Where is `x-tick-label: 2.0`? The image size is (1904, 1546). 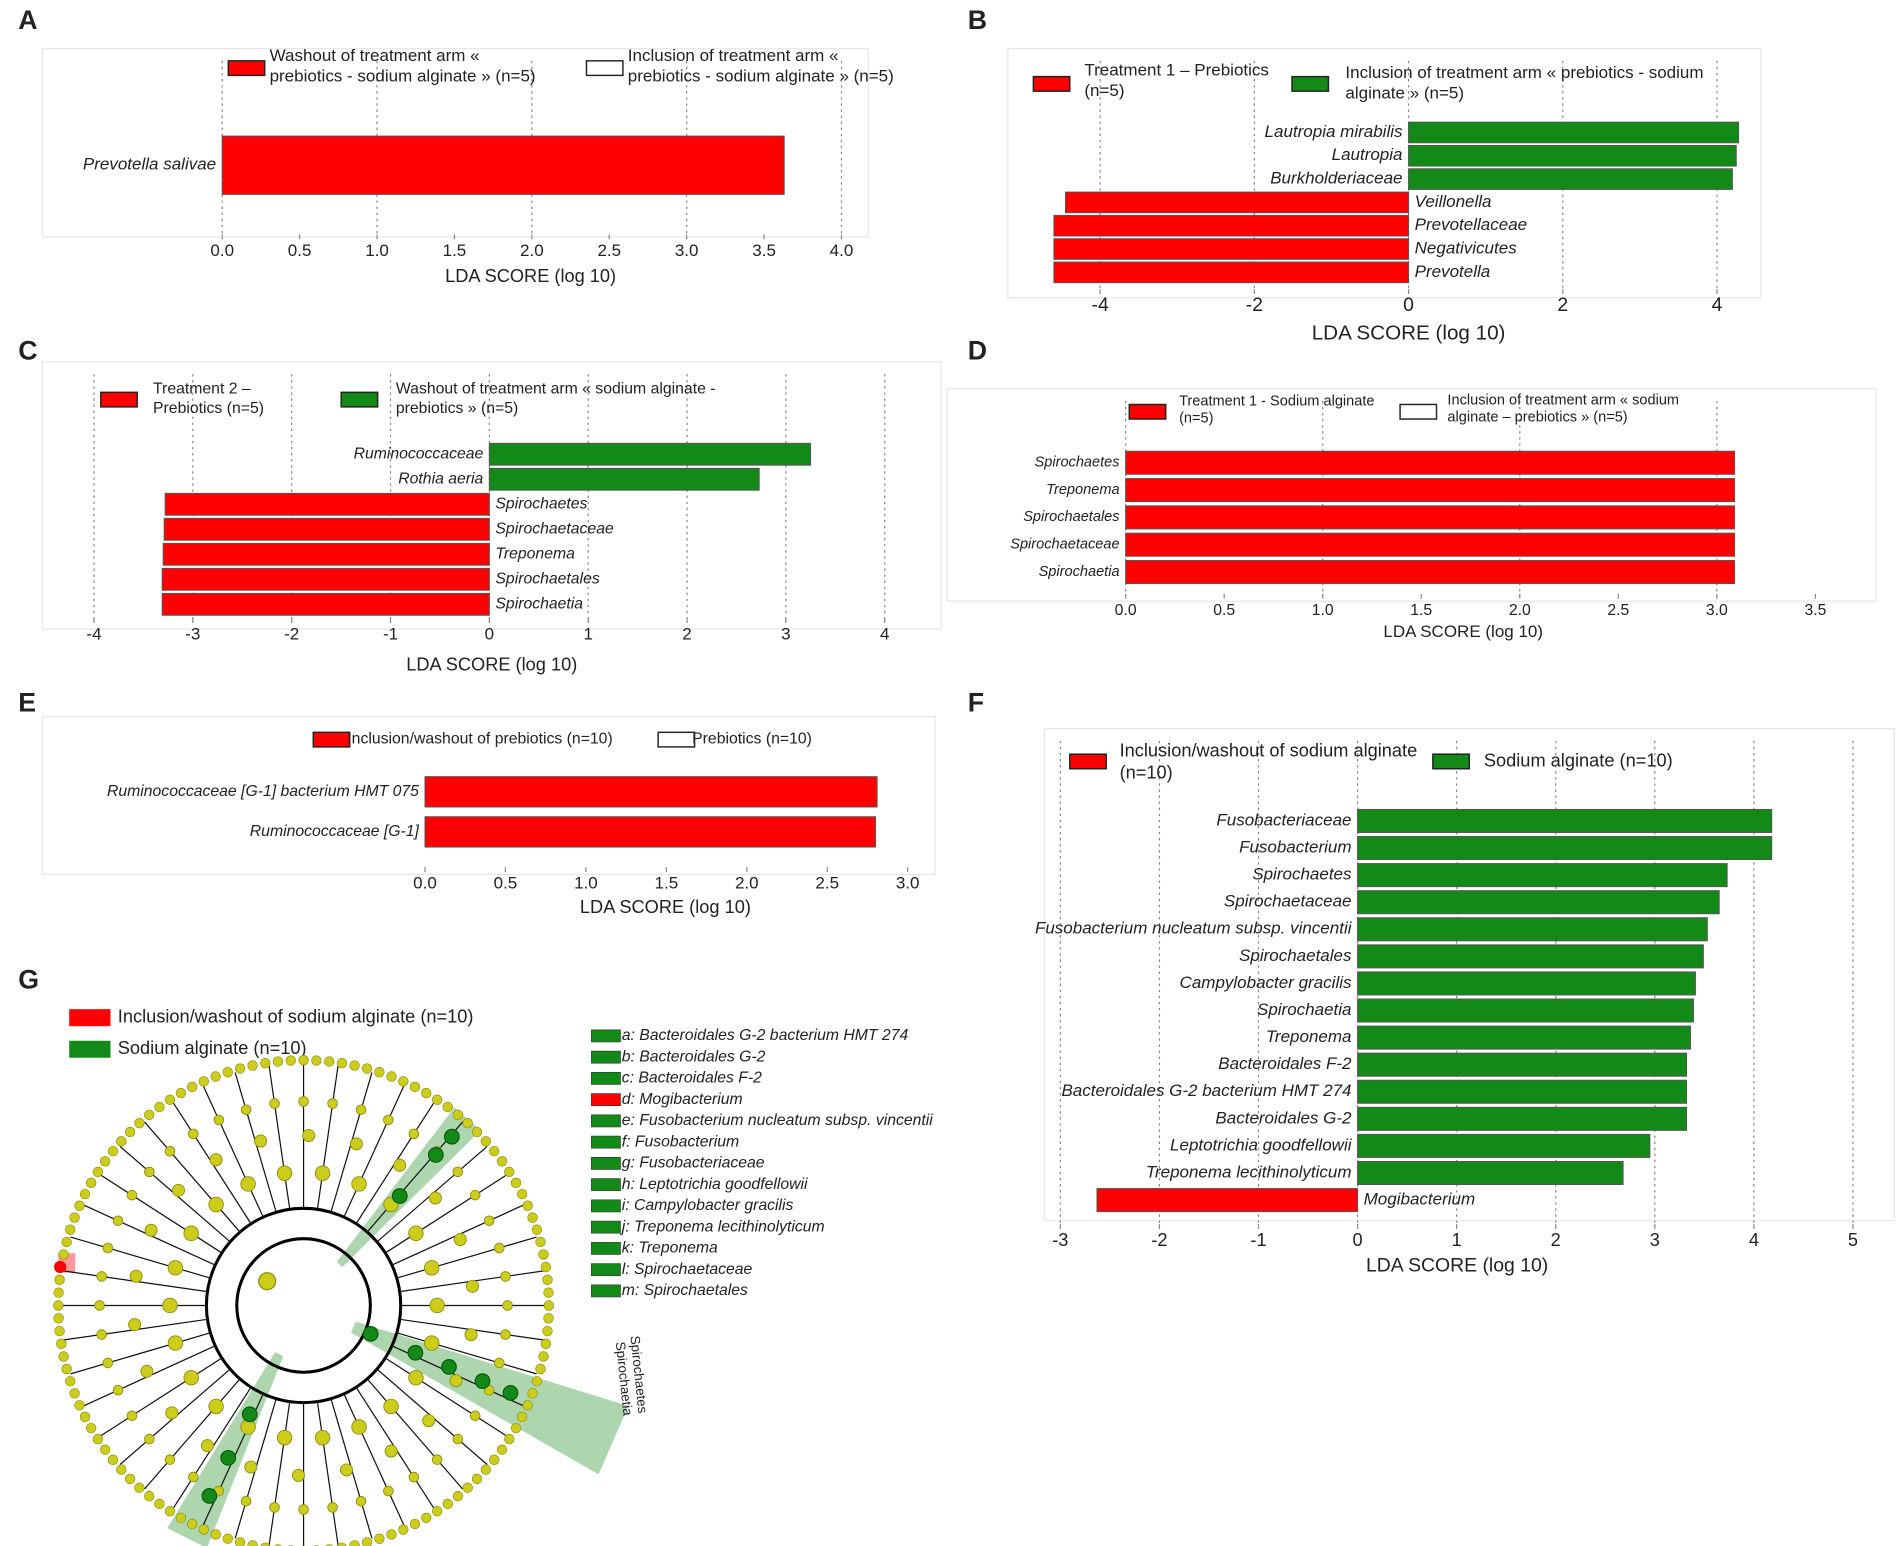
x-tick-label: 2.0 is located at coordinates (532, 250).